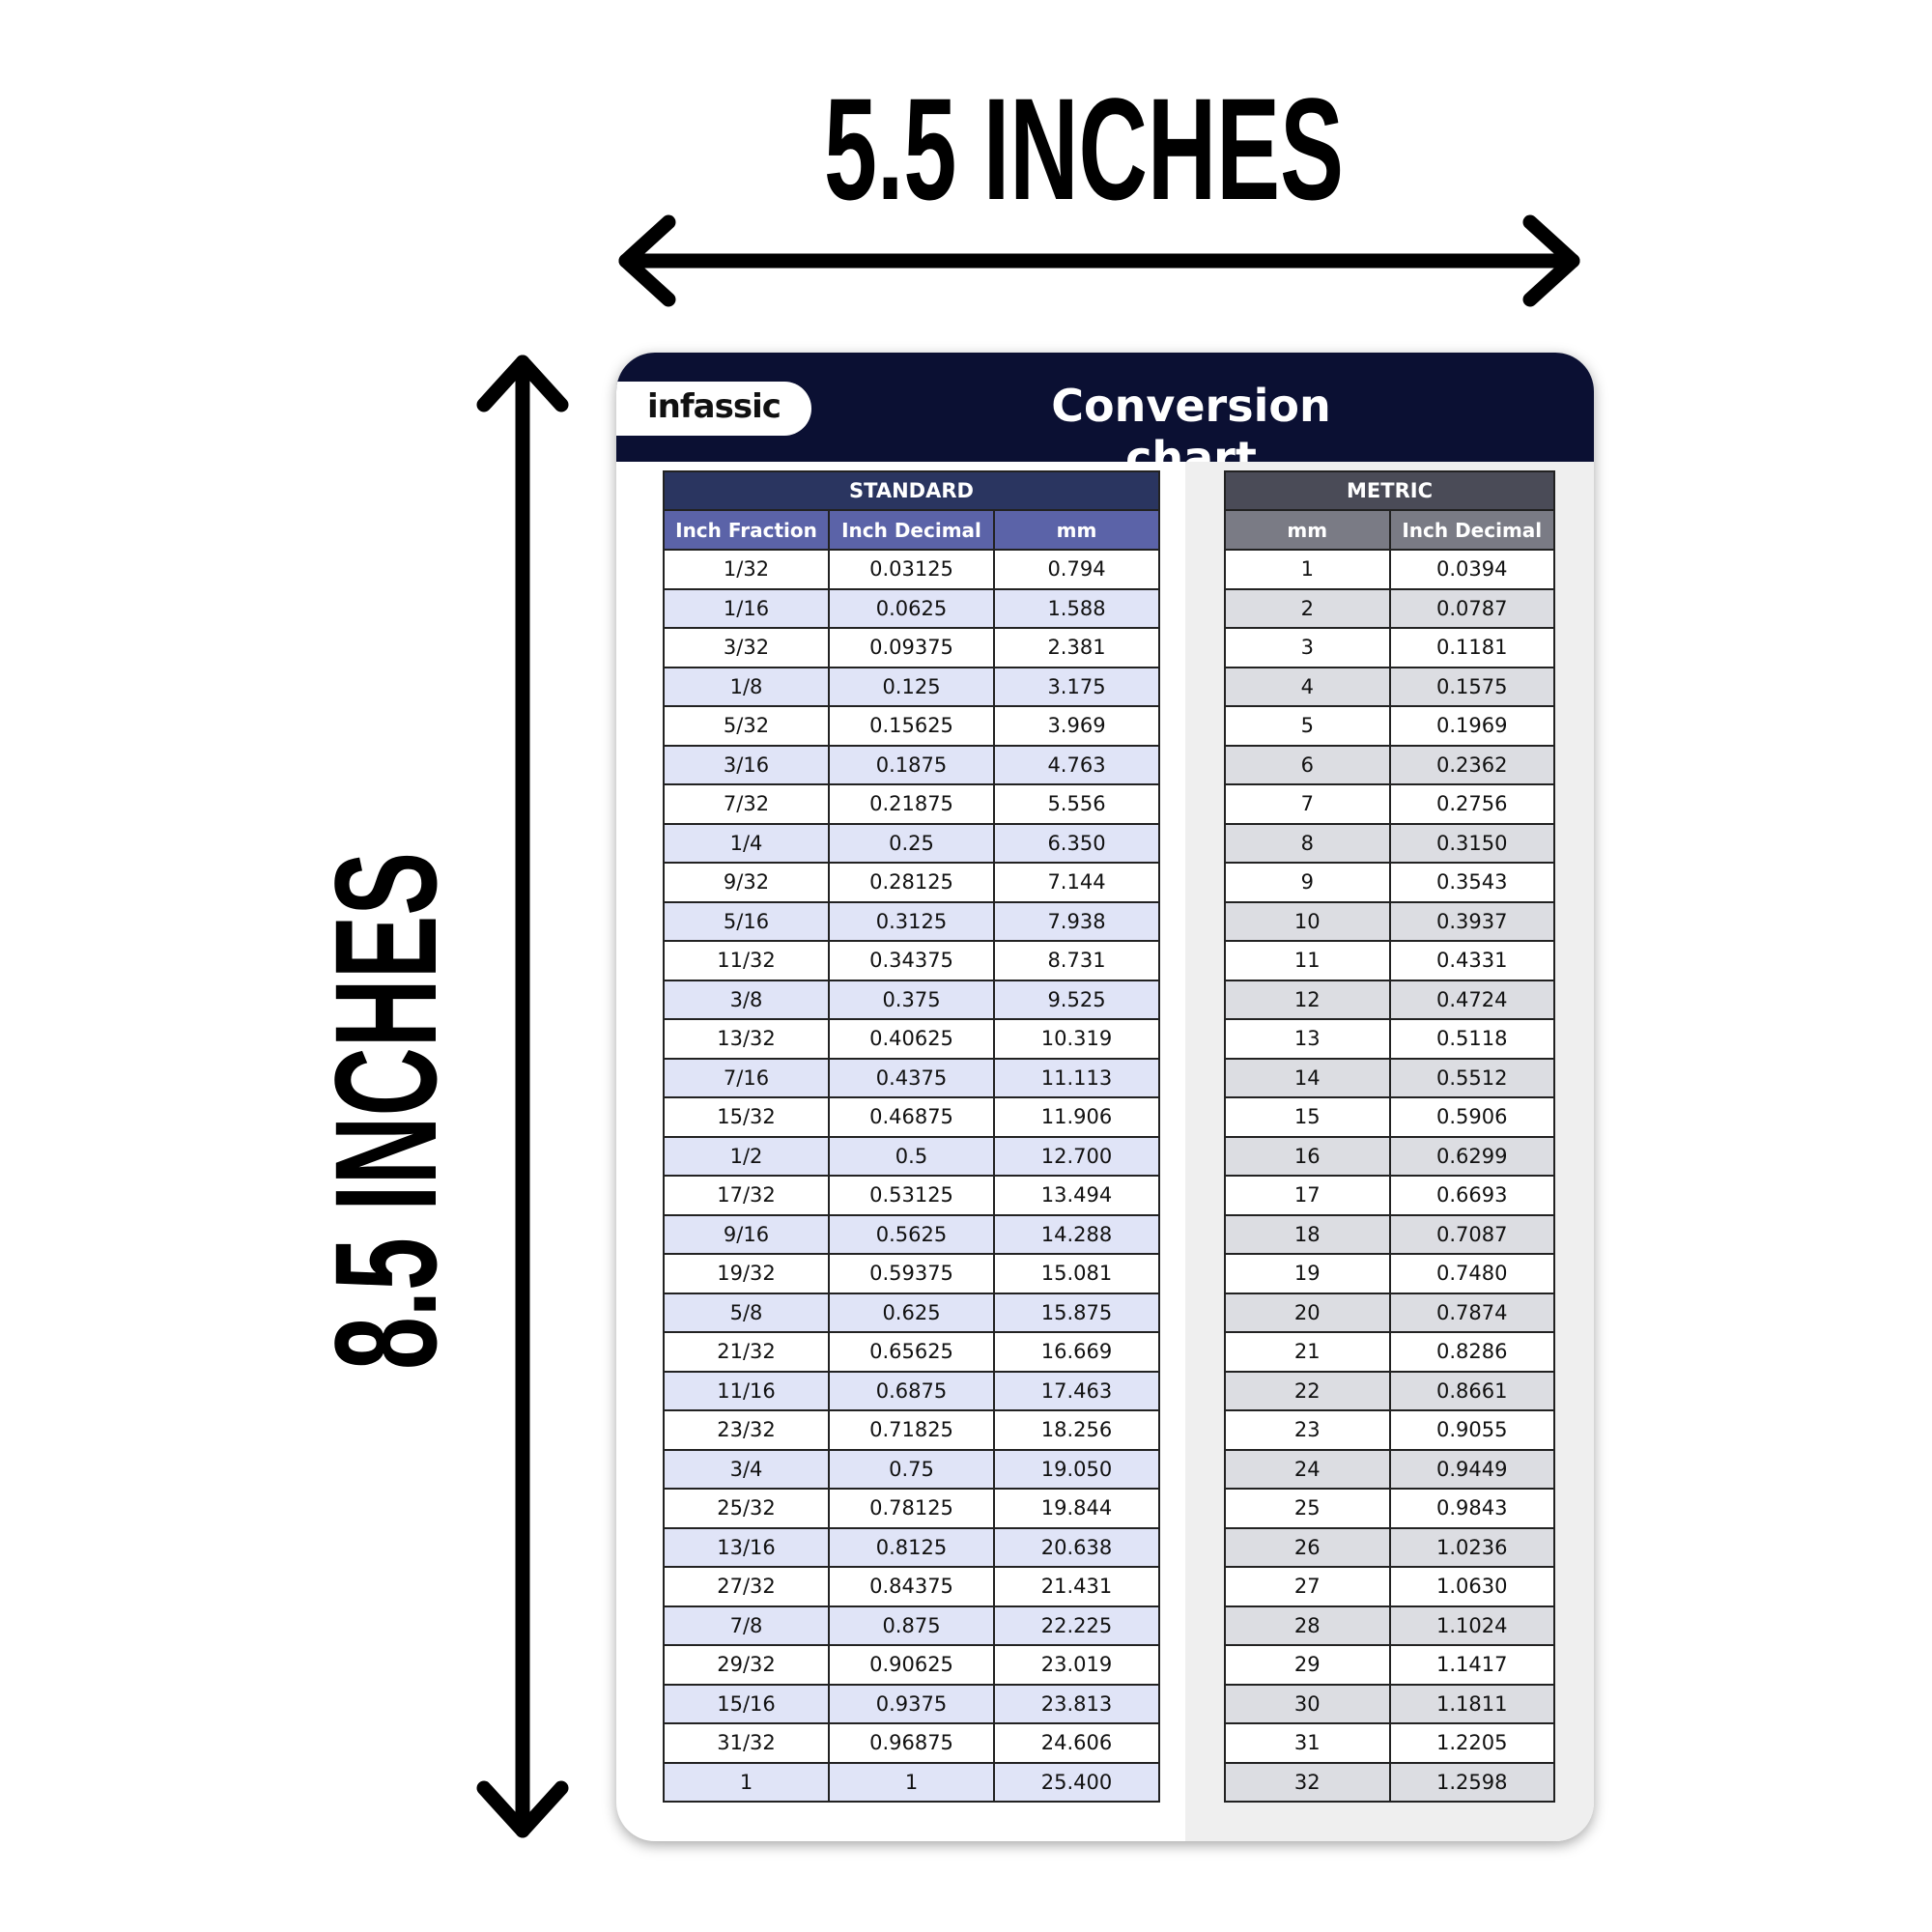 The image size is (1932, 1932). I want to click on table-row: 11 0.4331, so click(1389, 960).